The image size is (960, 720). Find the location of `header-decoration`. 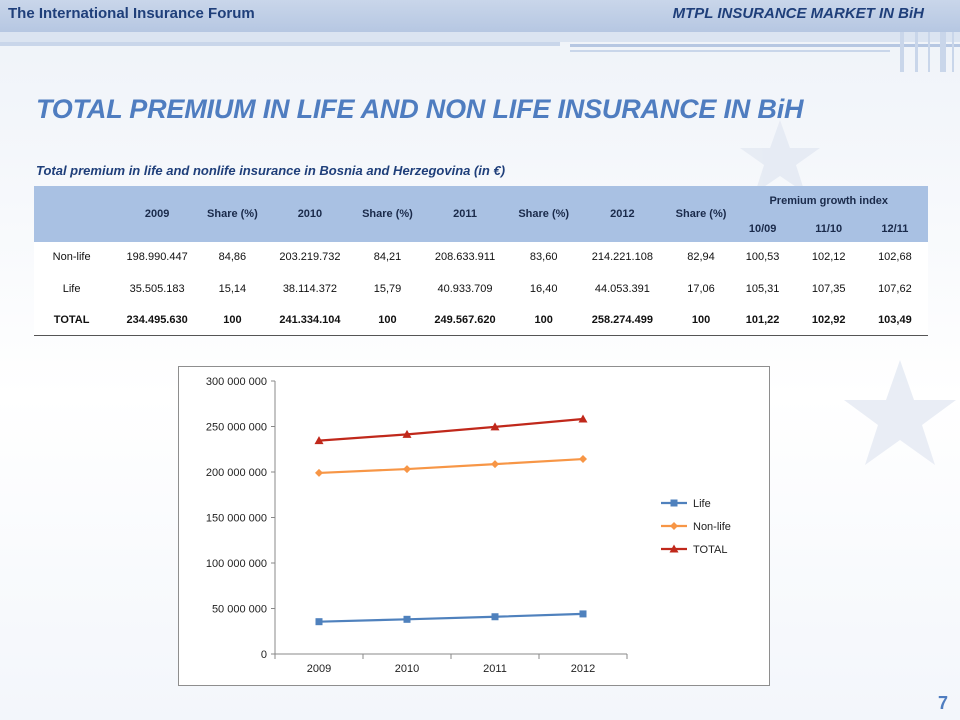

header-decoration is located at coordinates (480, 52).